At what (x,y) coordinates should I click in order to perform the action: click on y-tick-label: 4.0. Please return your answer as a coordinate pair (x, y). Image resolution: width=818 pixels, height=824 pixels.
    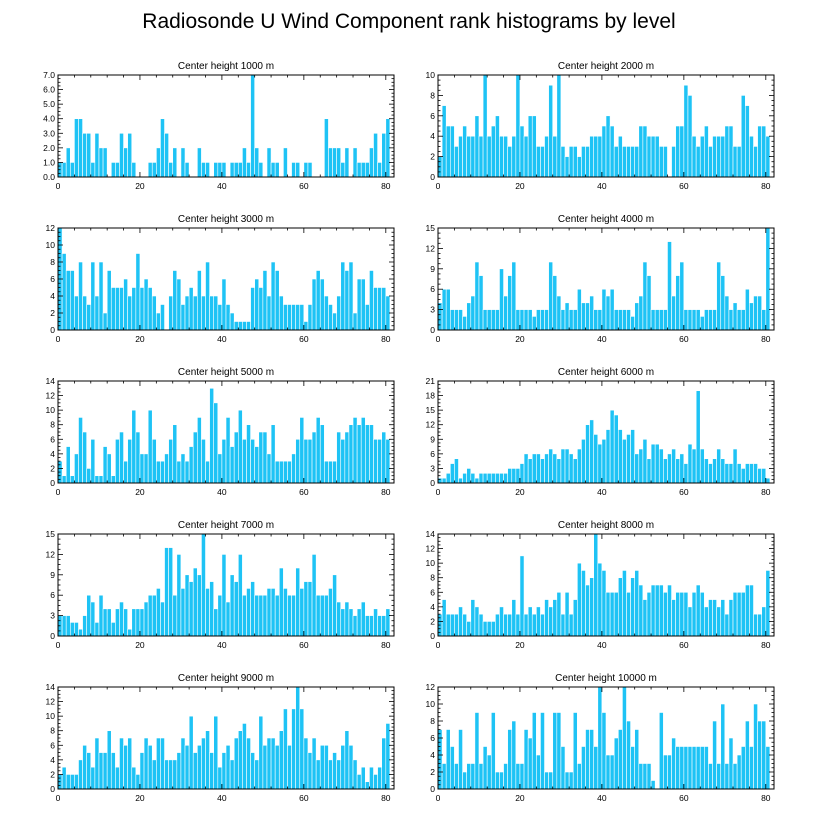
    Looking at the image, I should click on (49, 119).